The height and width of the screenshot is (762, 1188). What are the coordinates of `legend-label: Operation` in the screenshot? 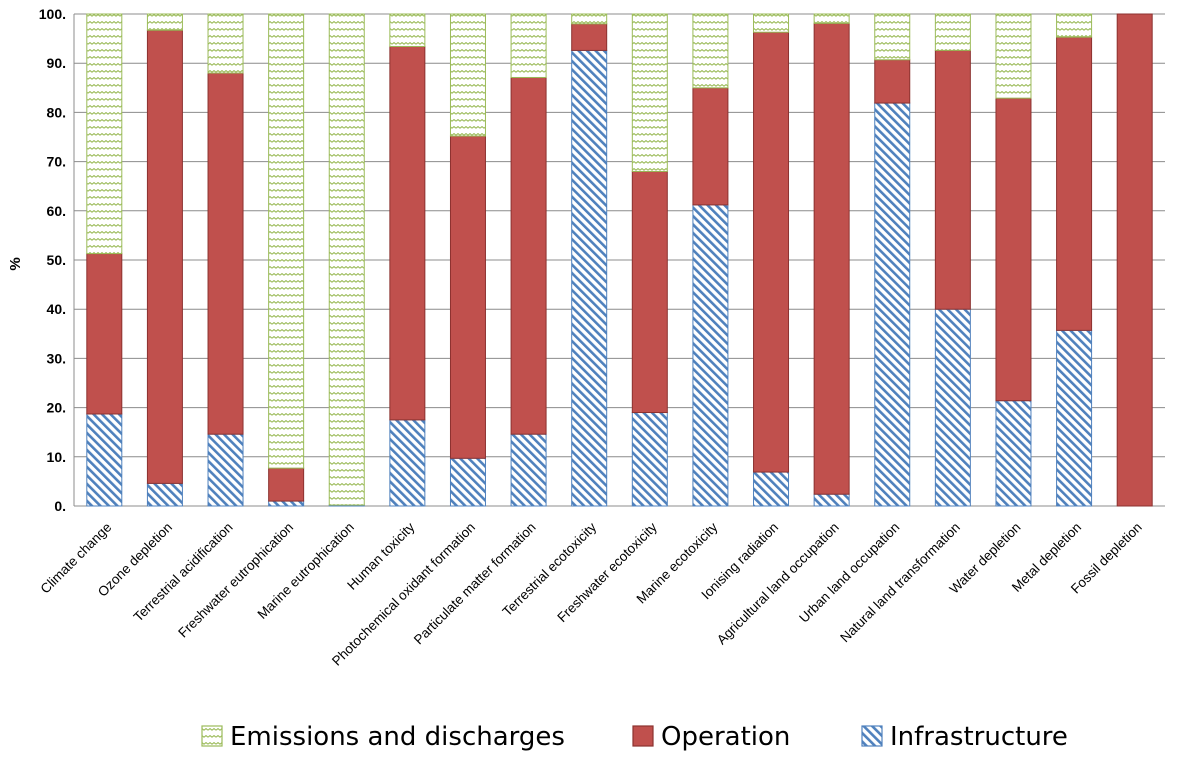 It's located at (725, 737).